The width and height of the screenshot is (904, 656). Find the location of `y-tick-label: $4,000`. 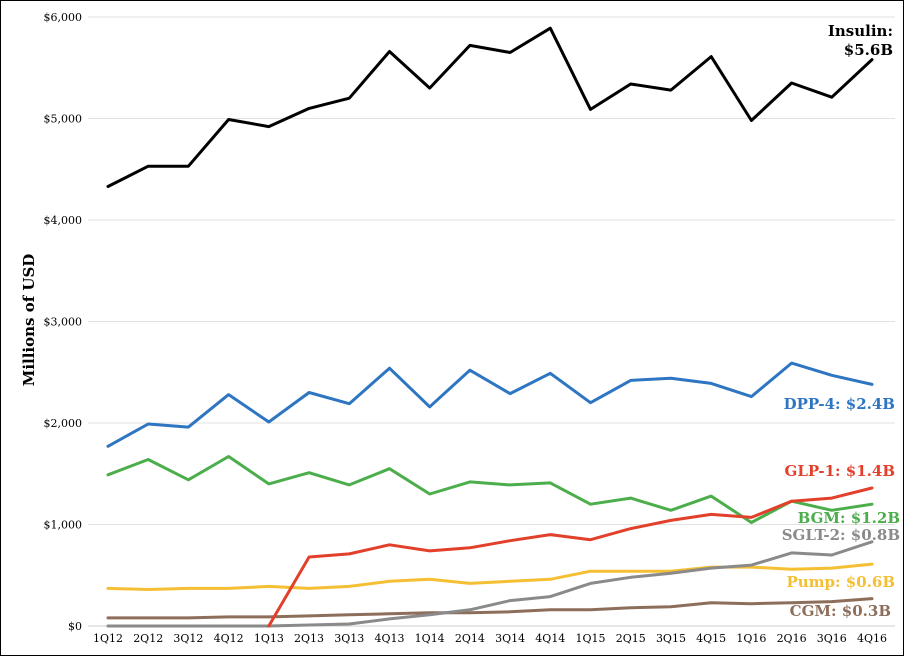

y-tick-label: $4,000 is located at coordinates (63, 220).